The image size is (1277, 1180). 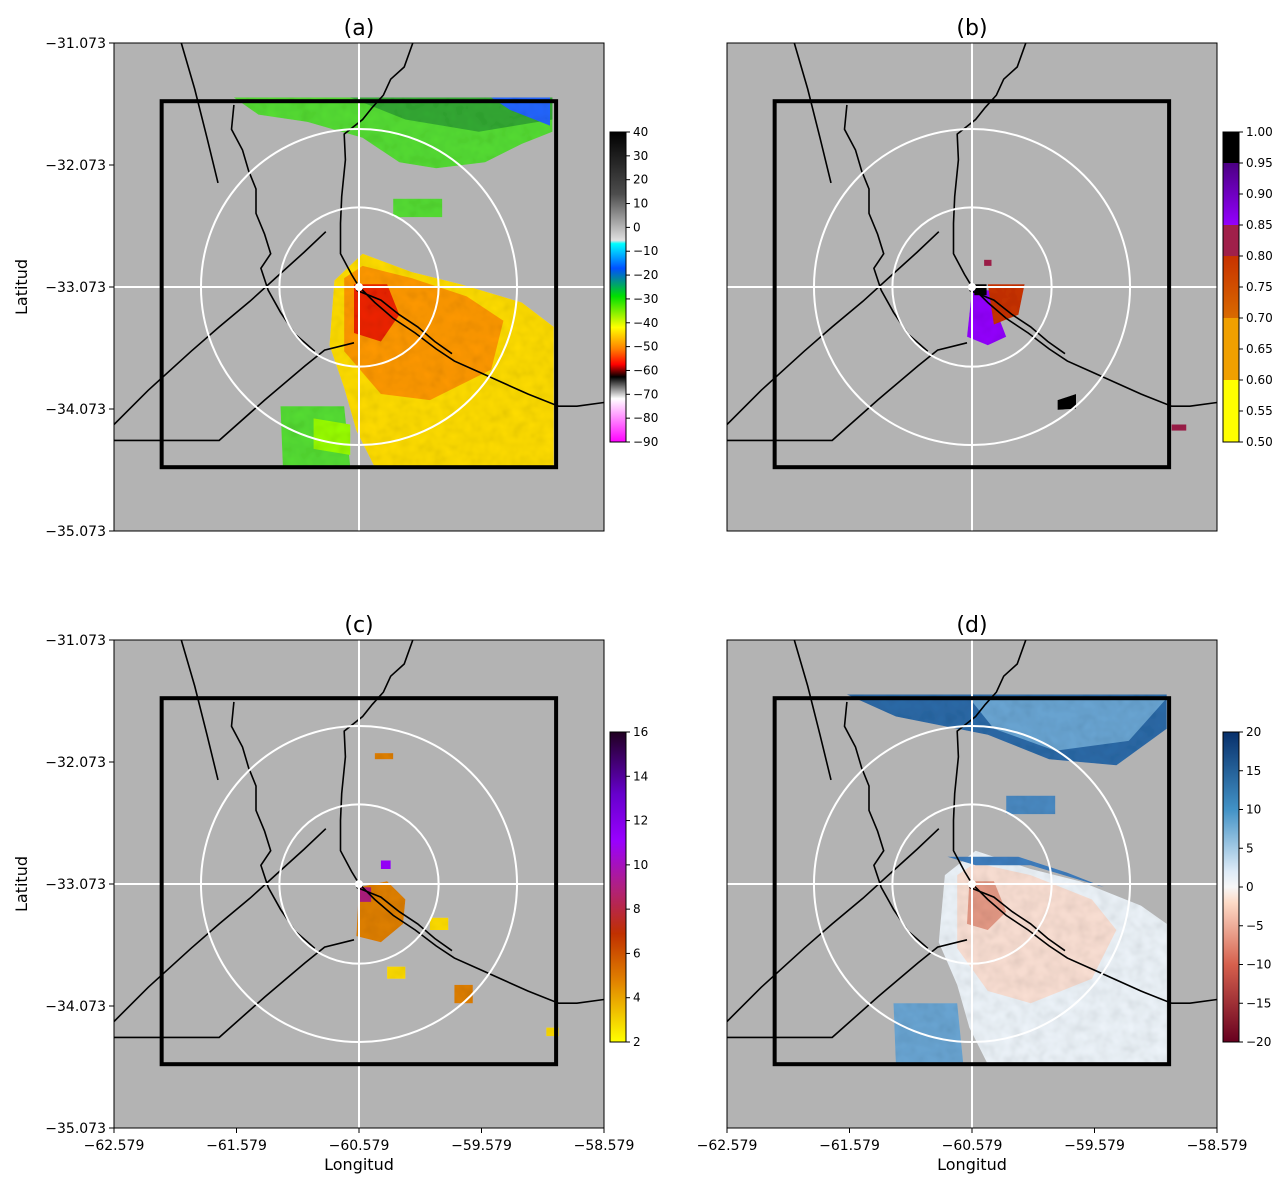 What do you see at coordinates (1250, 848) in the screenshot?
I see `colorbar-tick-label: 5` at bounding box center [1250, 848].